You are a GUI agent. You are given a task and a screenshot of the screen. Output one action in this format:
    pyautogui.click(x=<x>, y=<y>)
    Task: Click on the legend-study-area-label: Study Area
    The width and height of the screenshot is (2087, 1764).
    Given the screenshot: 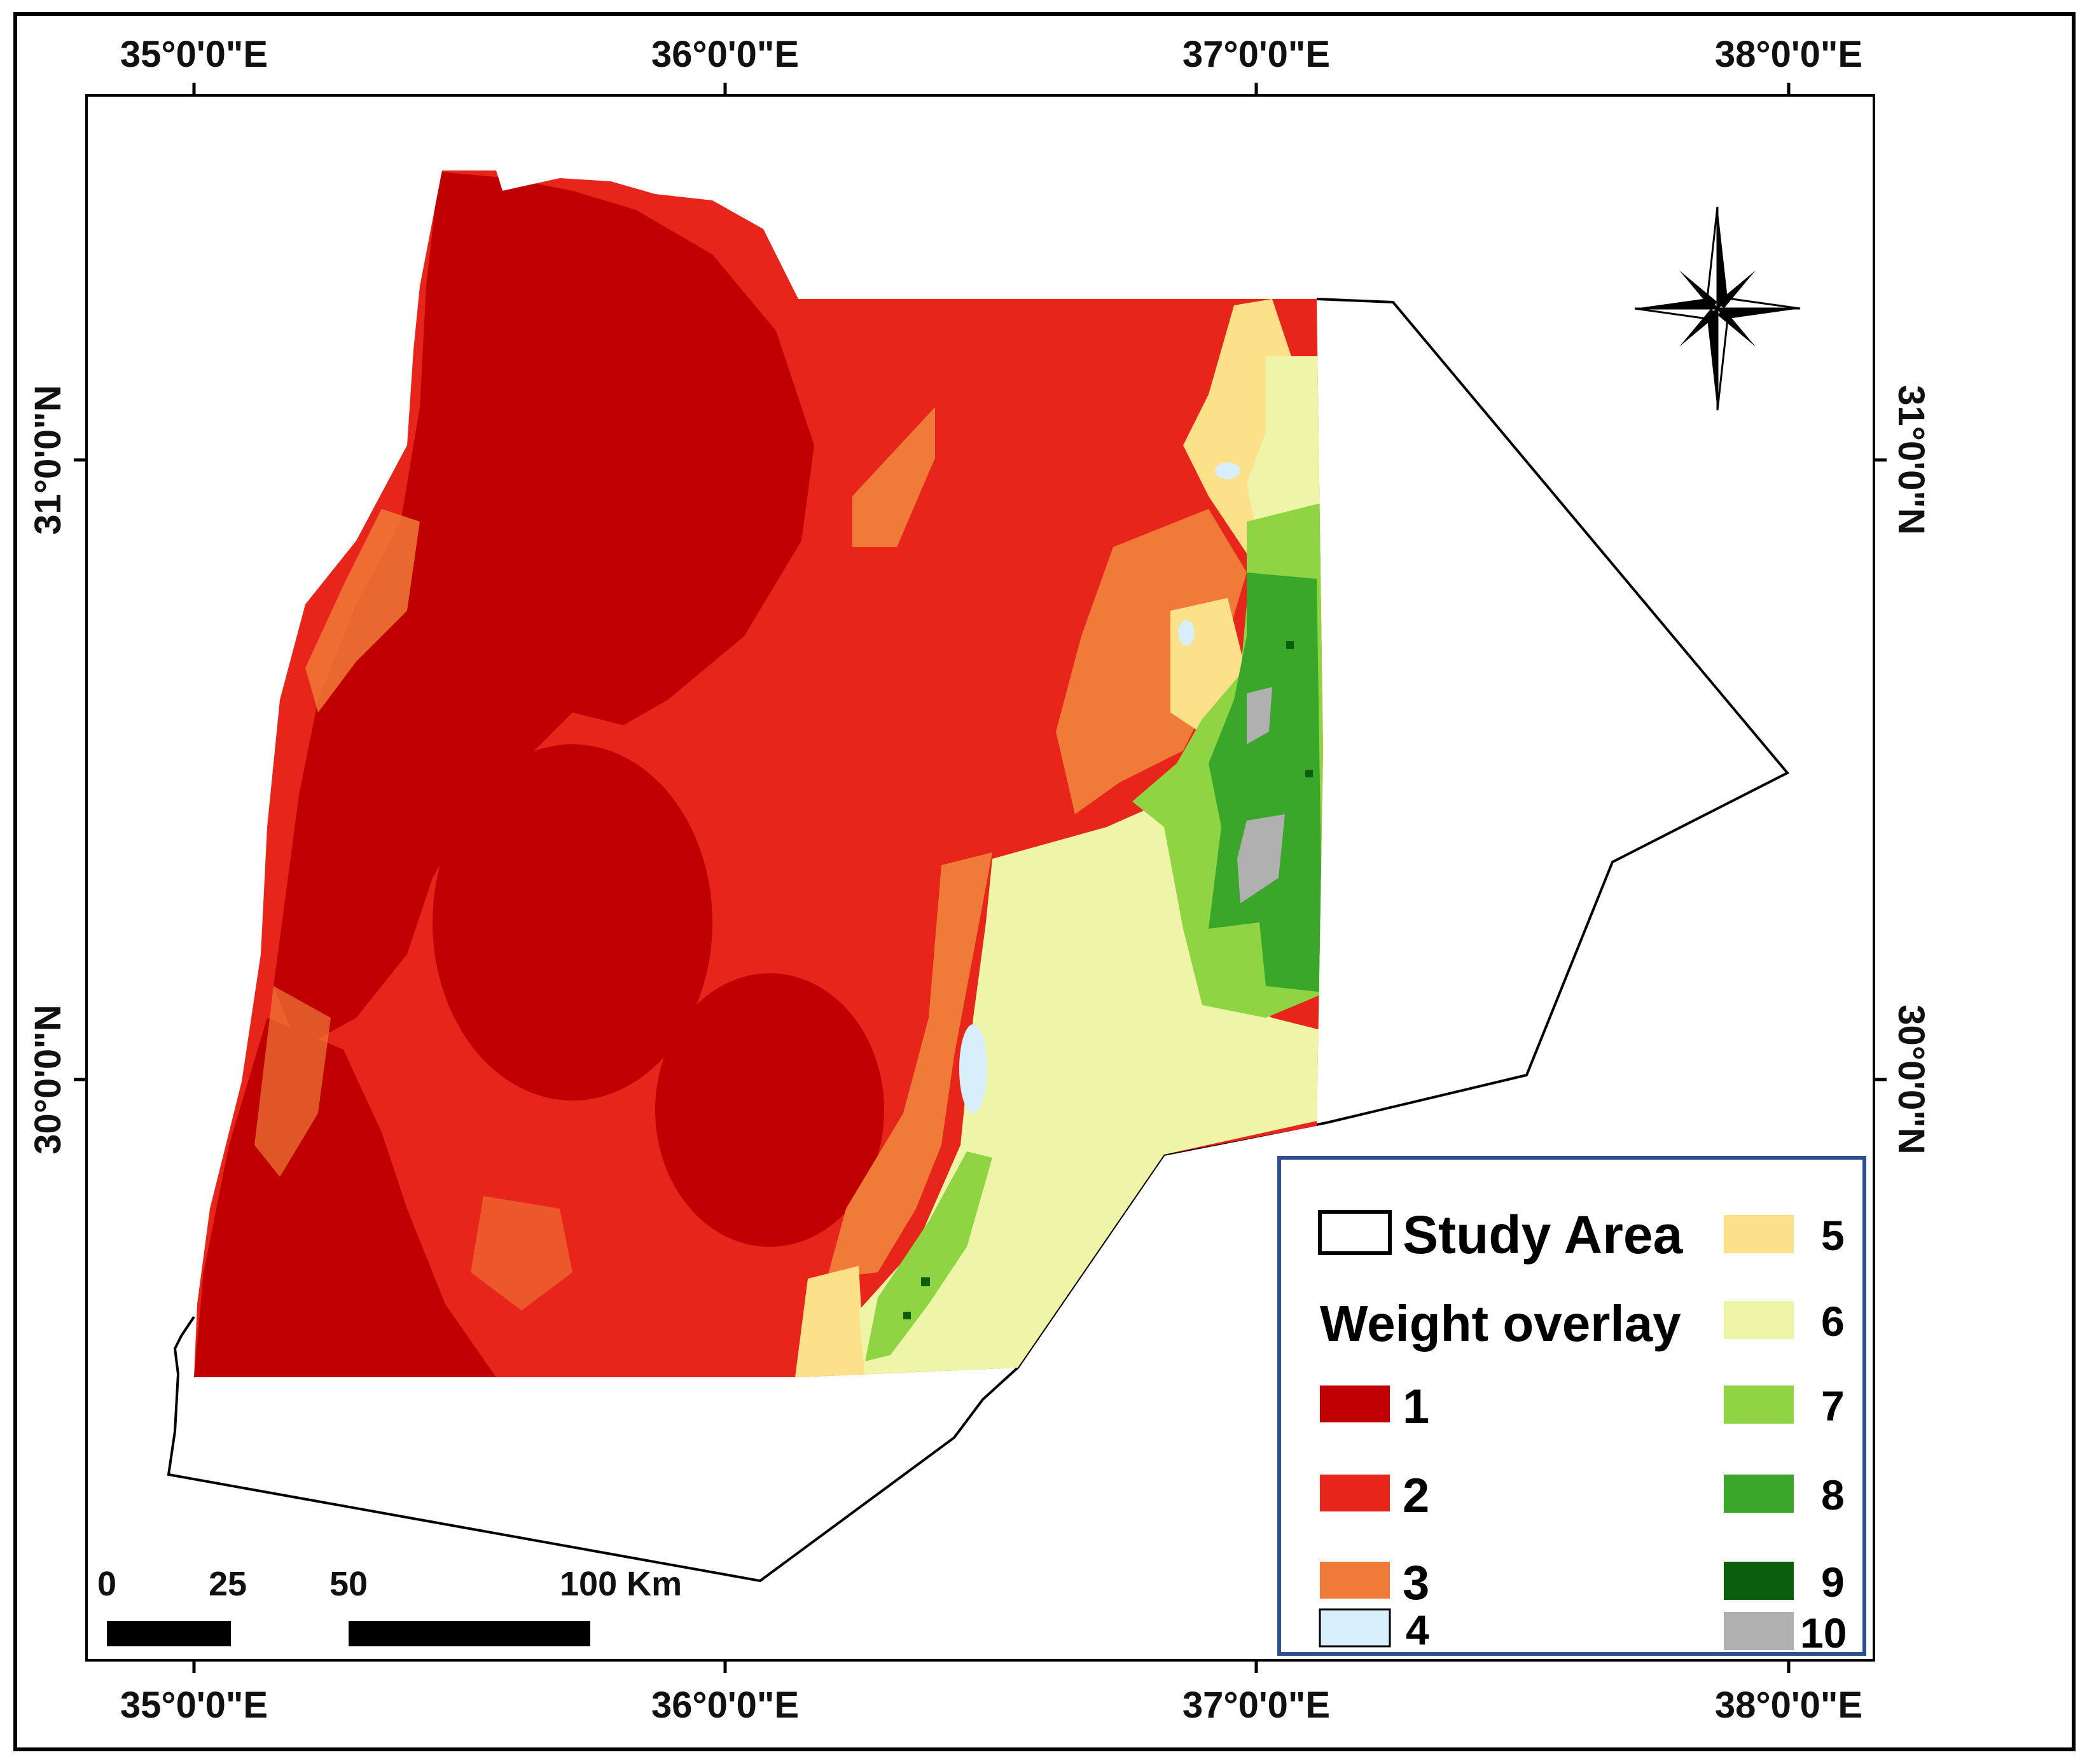 What is the action you would take?
    pyautogui.click(x=1543, y=1235)
    